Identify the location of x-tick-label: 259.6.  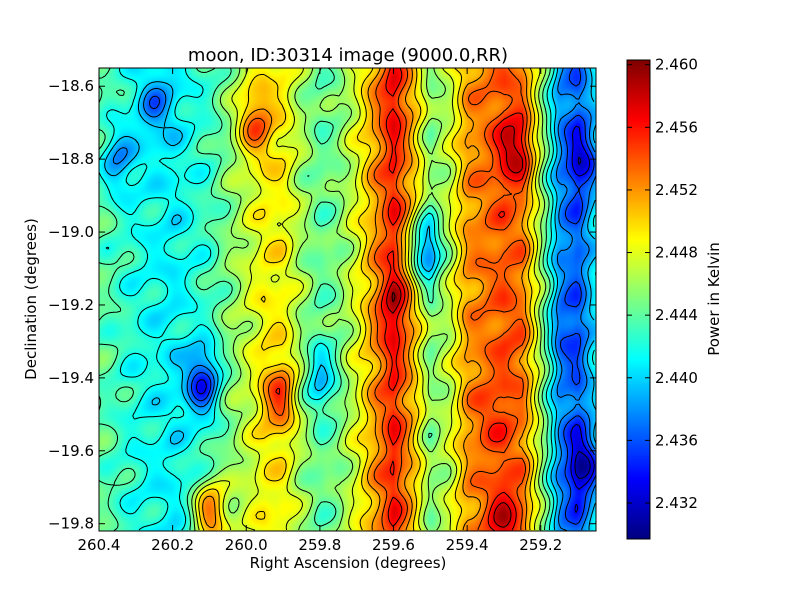
(393, 545).